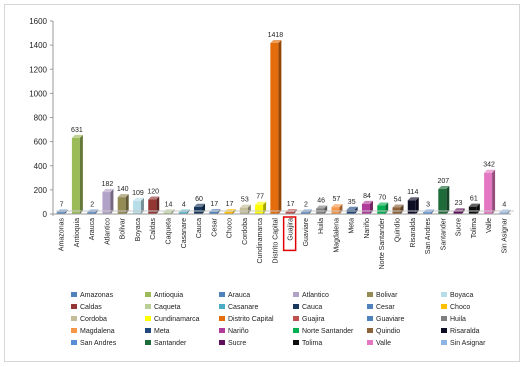 This screenshot has width=526, height=367. I want to click on category-label: Magdalena, so click(336, 235).